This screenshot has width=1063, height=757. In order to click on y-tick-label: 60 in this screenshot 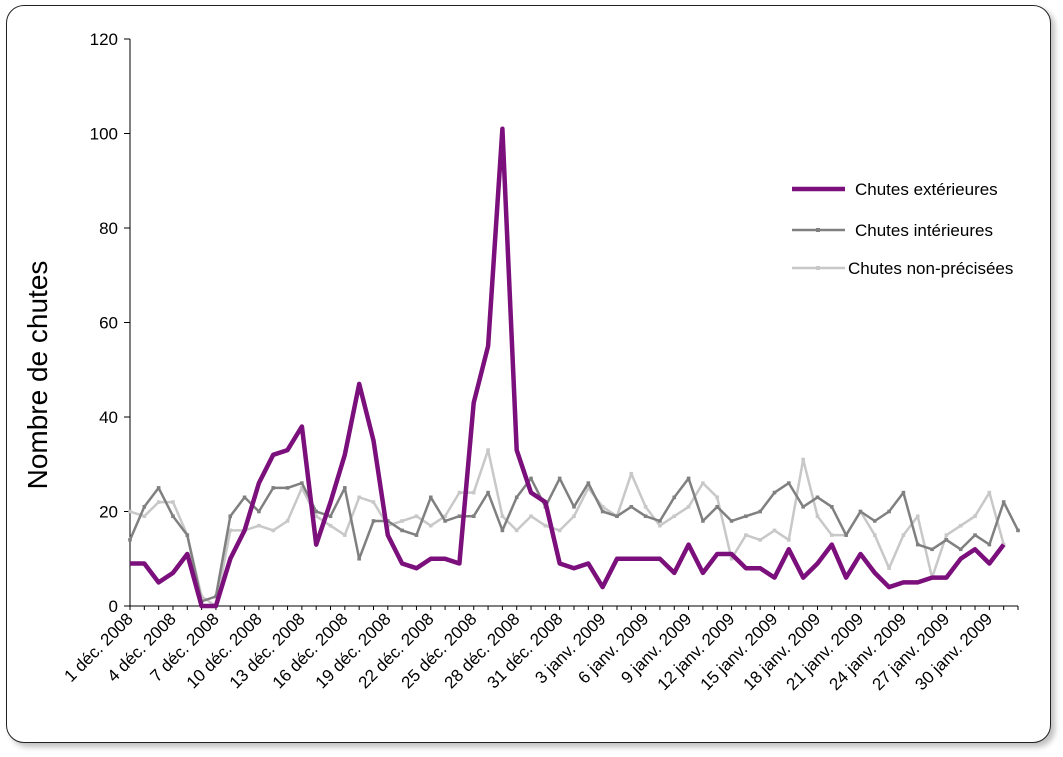, I will do `click(108, 323)`.